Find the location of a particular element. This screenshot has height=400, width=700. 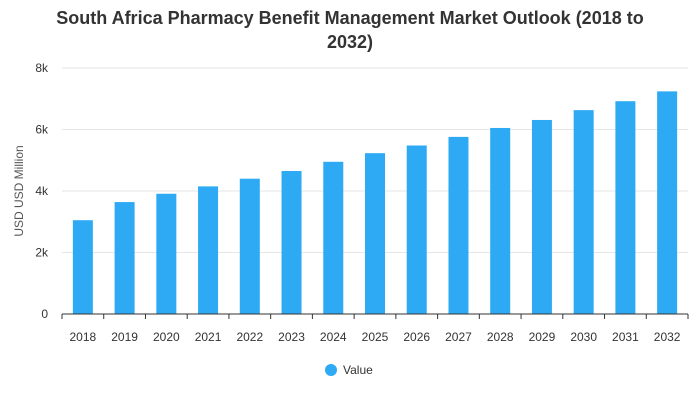

y-tick-label: 4k is located at coordinates (42, 191).